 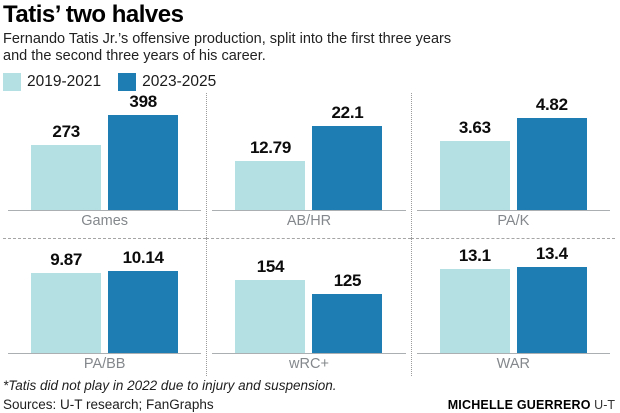 I want to click on category-label: PA/BB, so click(x=104, y=364).